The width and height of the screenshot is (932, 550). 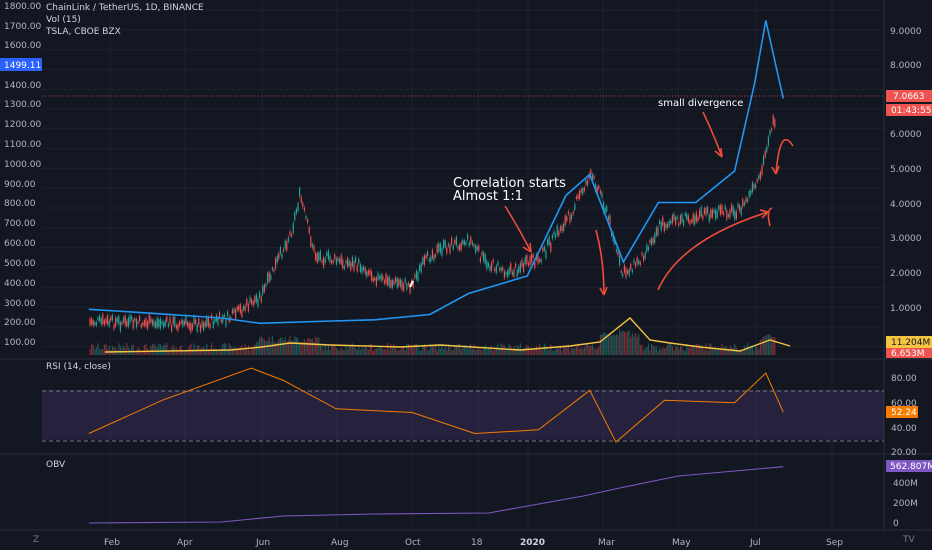 What do you see at coordinates (905, 504) in the screenshot?
I see `obv-axis-label: 200M` at bounding box center [905, 504].